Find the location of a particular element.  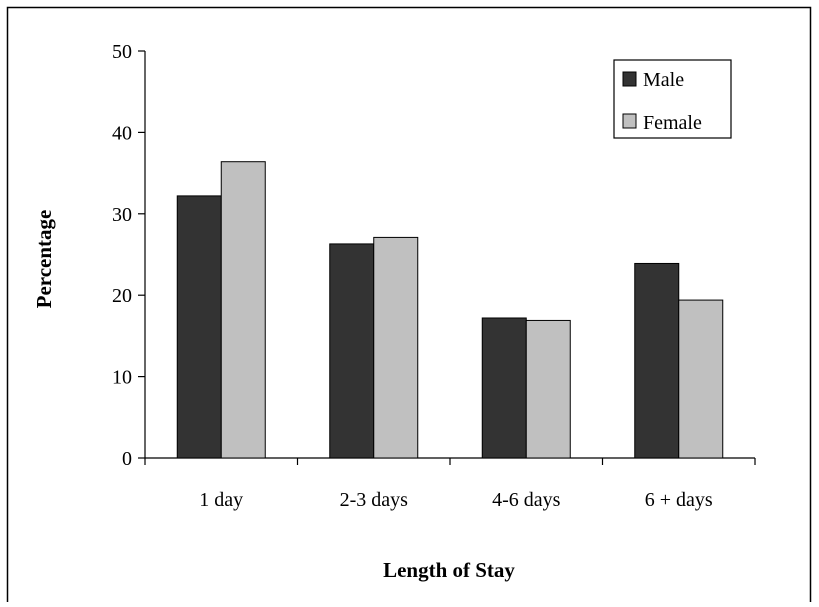

y-tick-label: 30 is located at coordinates (122, 215).